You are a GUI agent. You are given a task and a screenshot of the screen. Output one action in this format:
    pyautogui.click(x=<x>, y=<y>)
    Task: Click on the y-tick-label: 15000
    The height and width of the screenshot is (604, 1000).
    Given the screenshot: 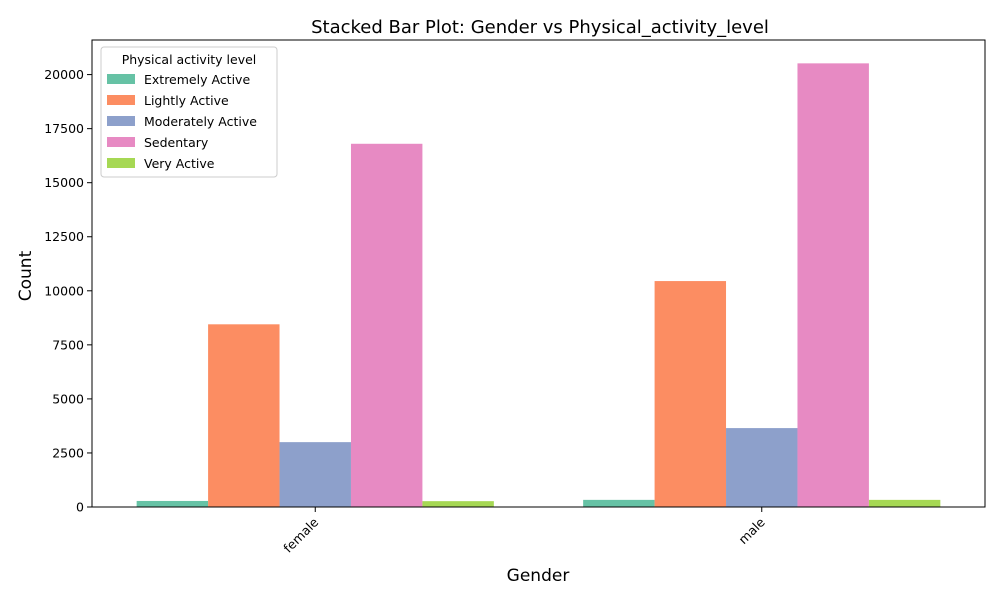 What is the action you would take?
    pyautogui.click(x=64, y=182)
    